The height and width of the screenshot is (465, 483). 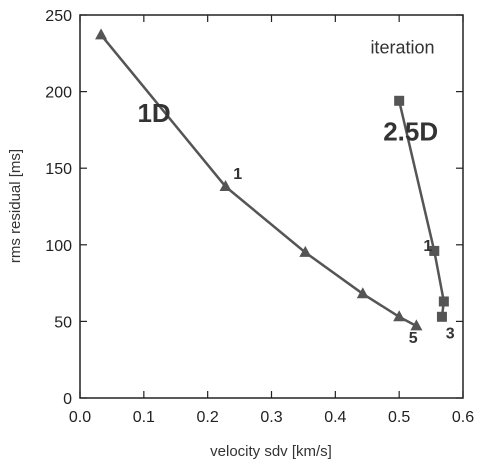 What do you see at coordinates (271, 451) in the screenshot?
I see `x-axis-title: velocity sdv [km/s]` at bounding box center [271, 451].